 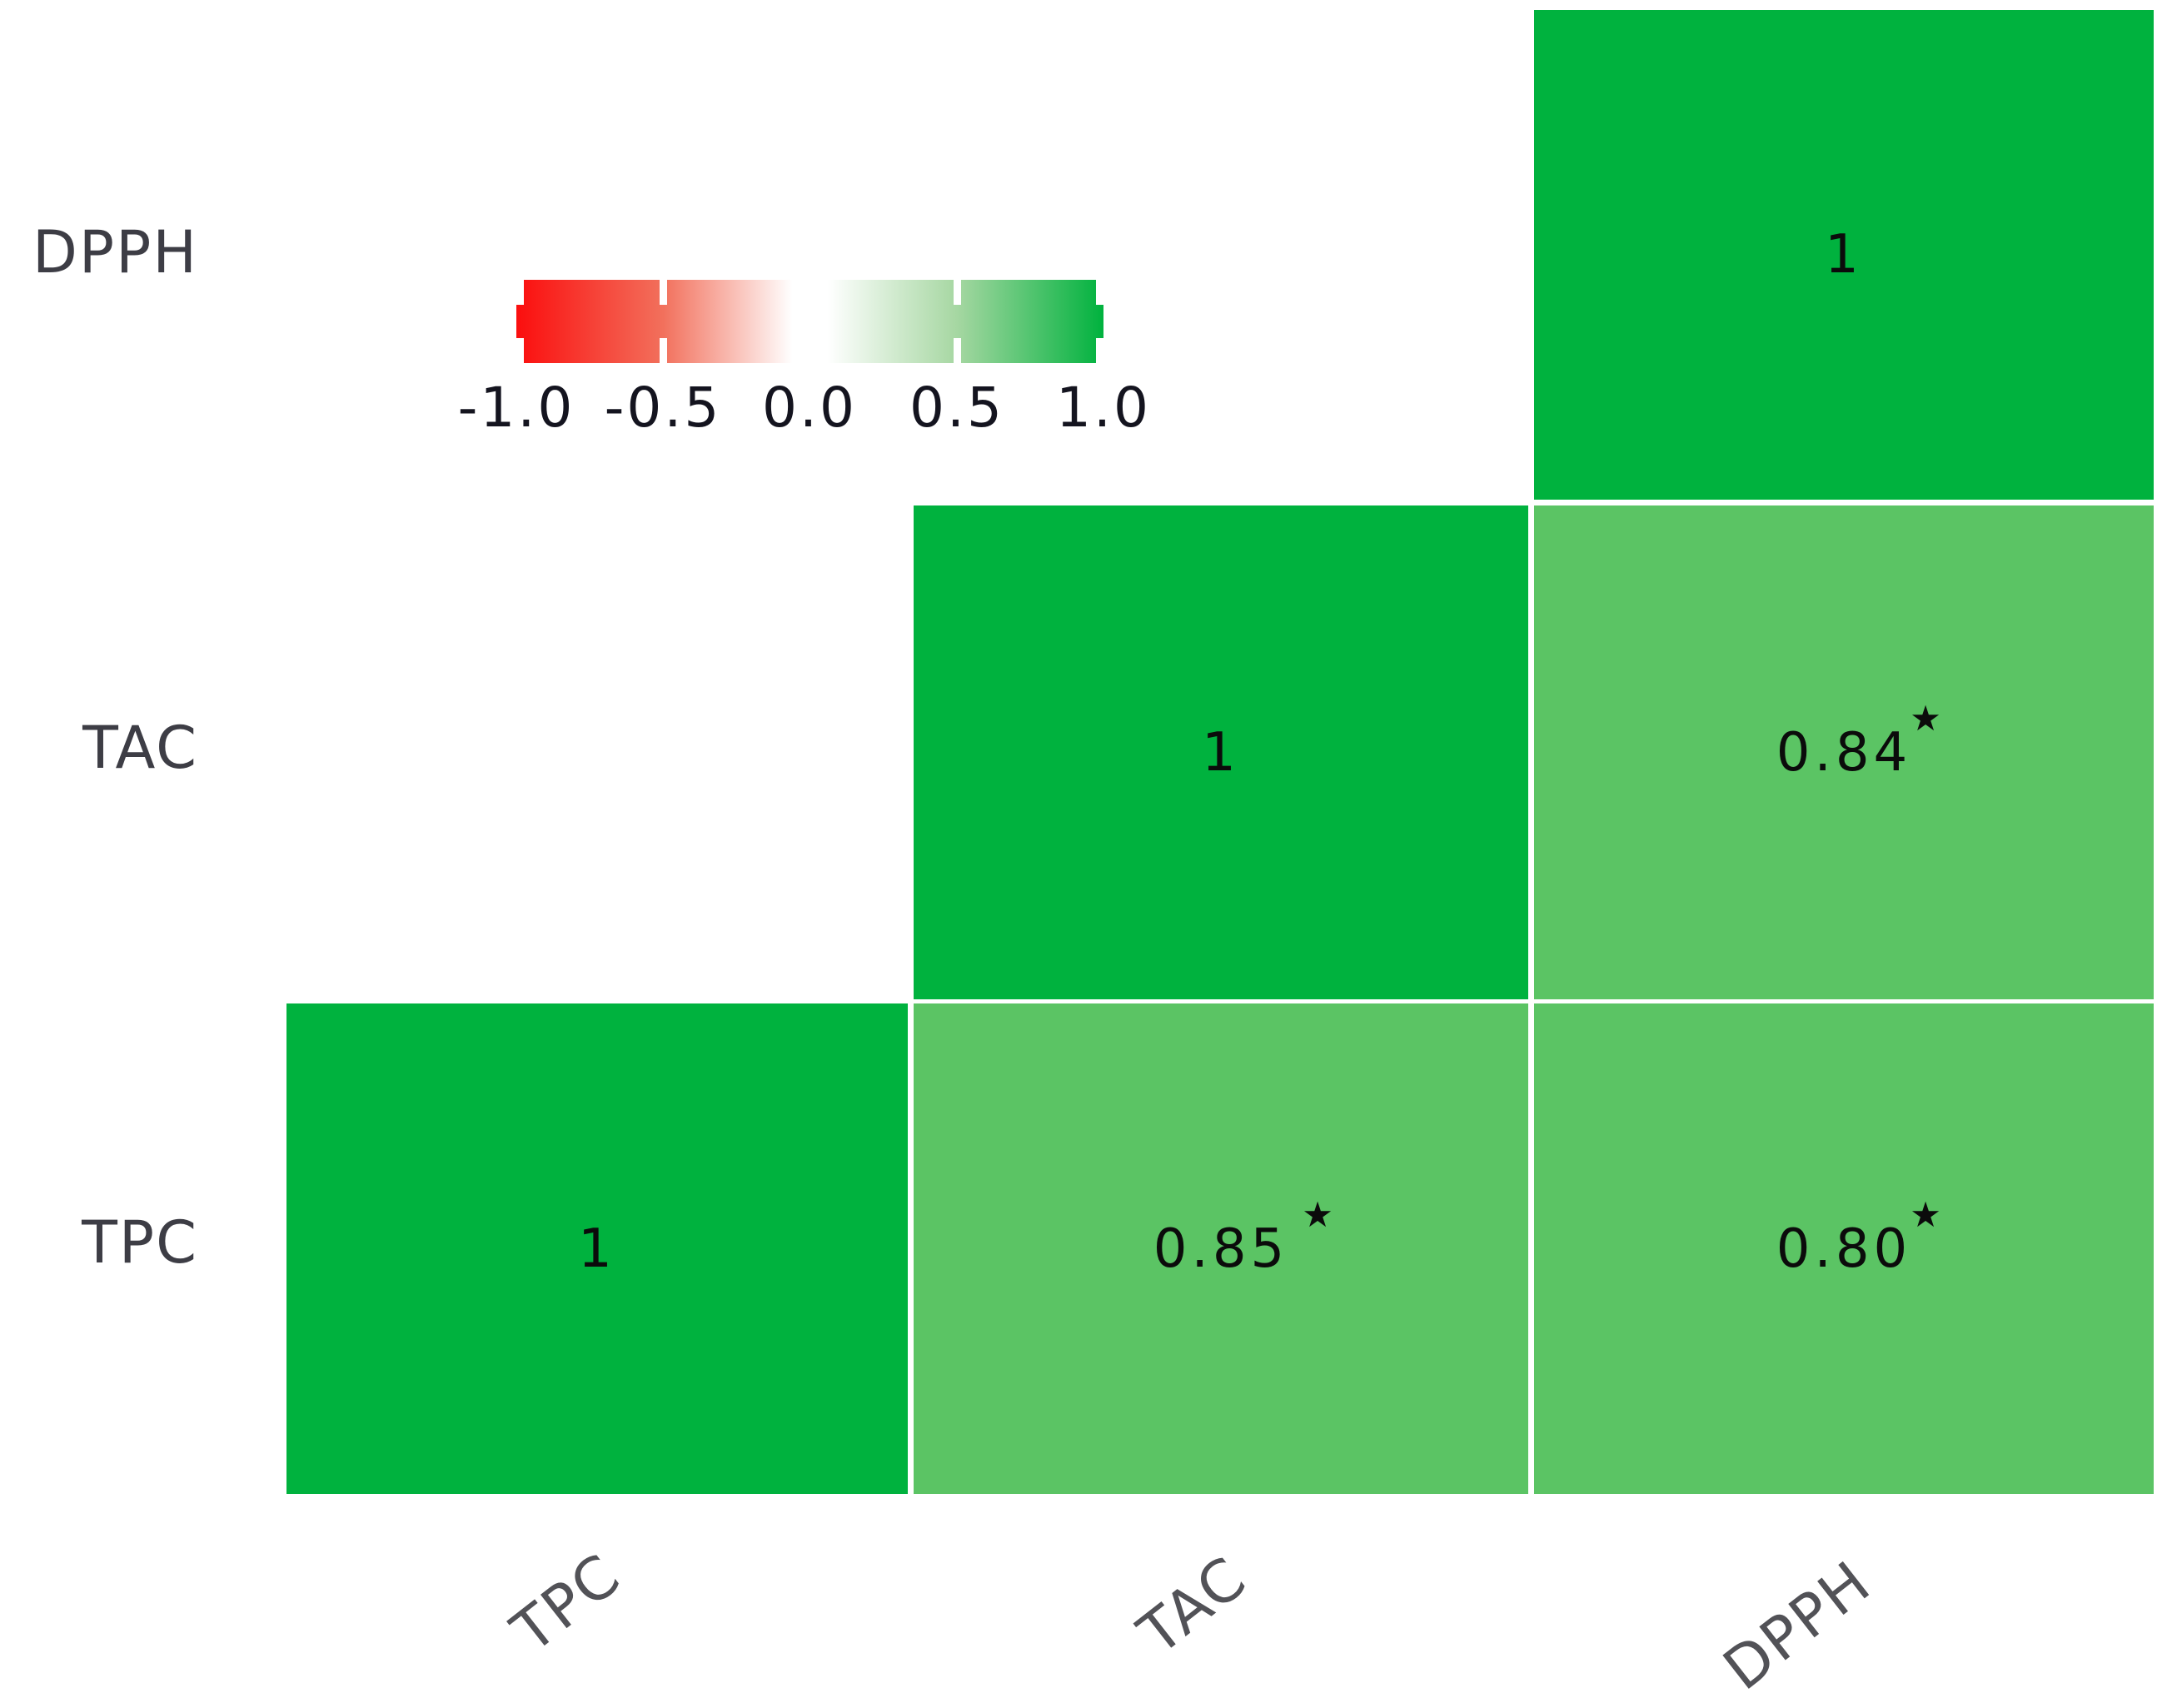 What do you see at coordinates (516, 408) in the screenshot?
I see `colorbar-tick-label: -1.0` at bounding box center [516, 408].